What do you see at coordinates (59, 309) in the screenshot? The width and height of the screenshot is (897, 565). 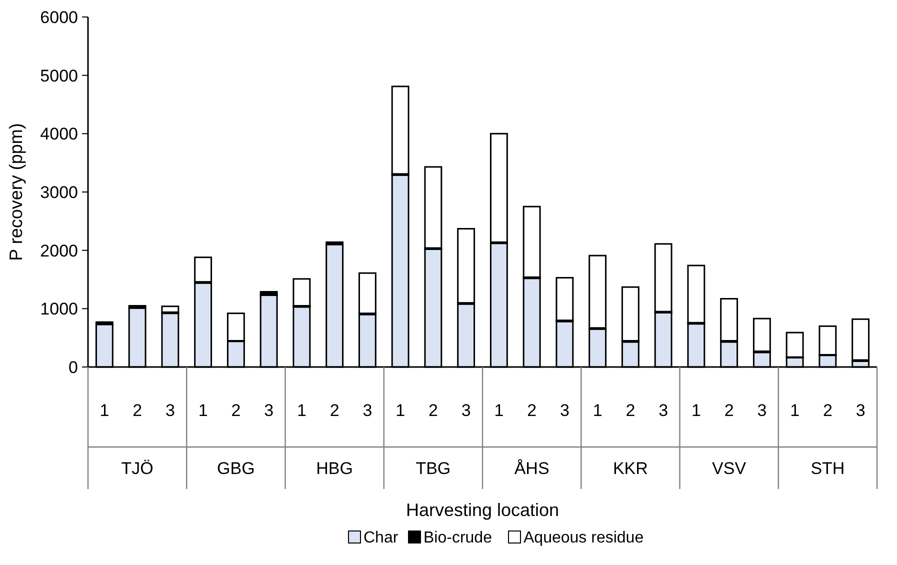 I see `y-tick-label: 1000` at bounding box center [59, 309].